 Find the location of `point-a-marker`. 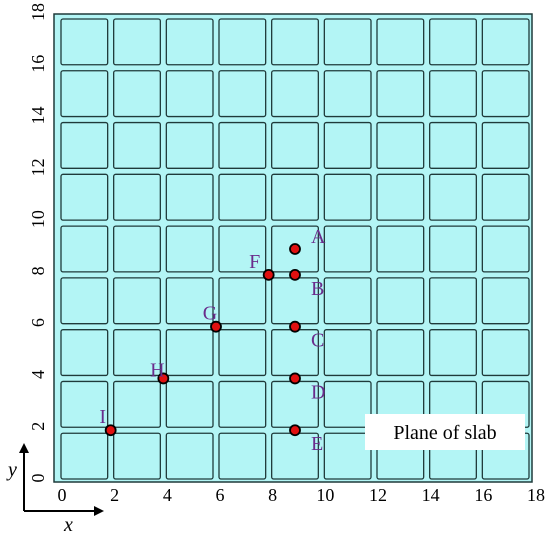

point-a-marker is located at coordinates (295, 249).